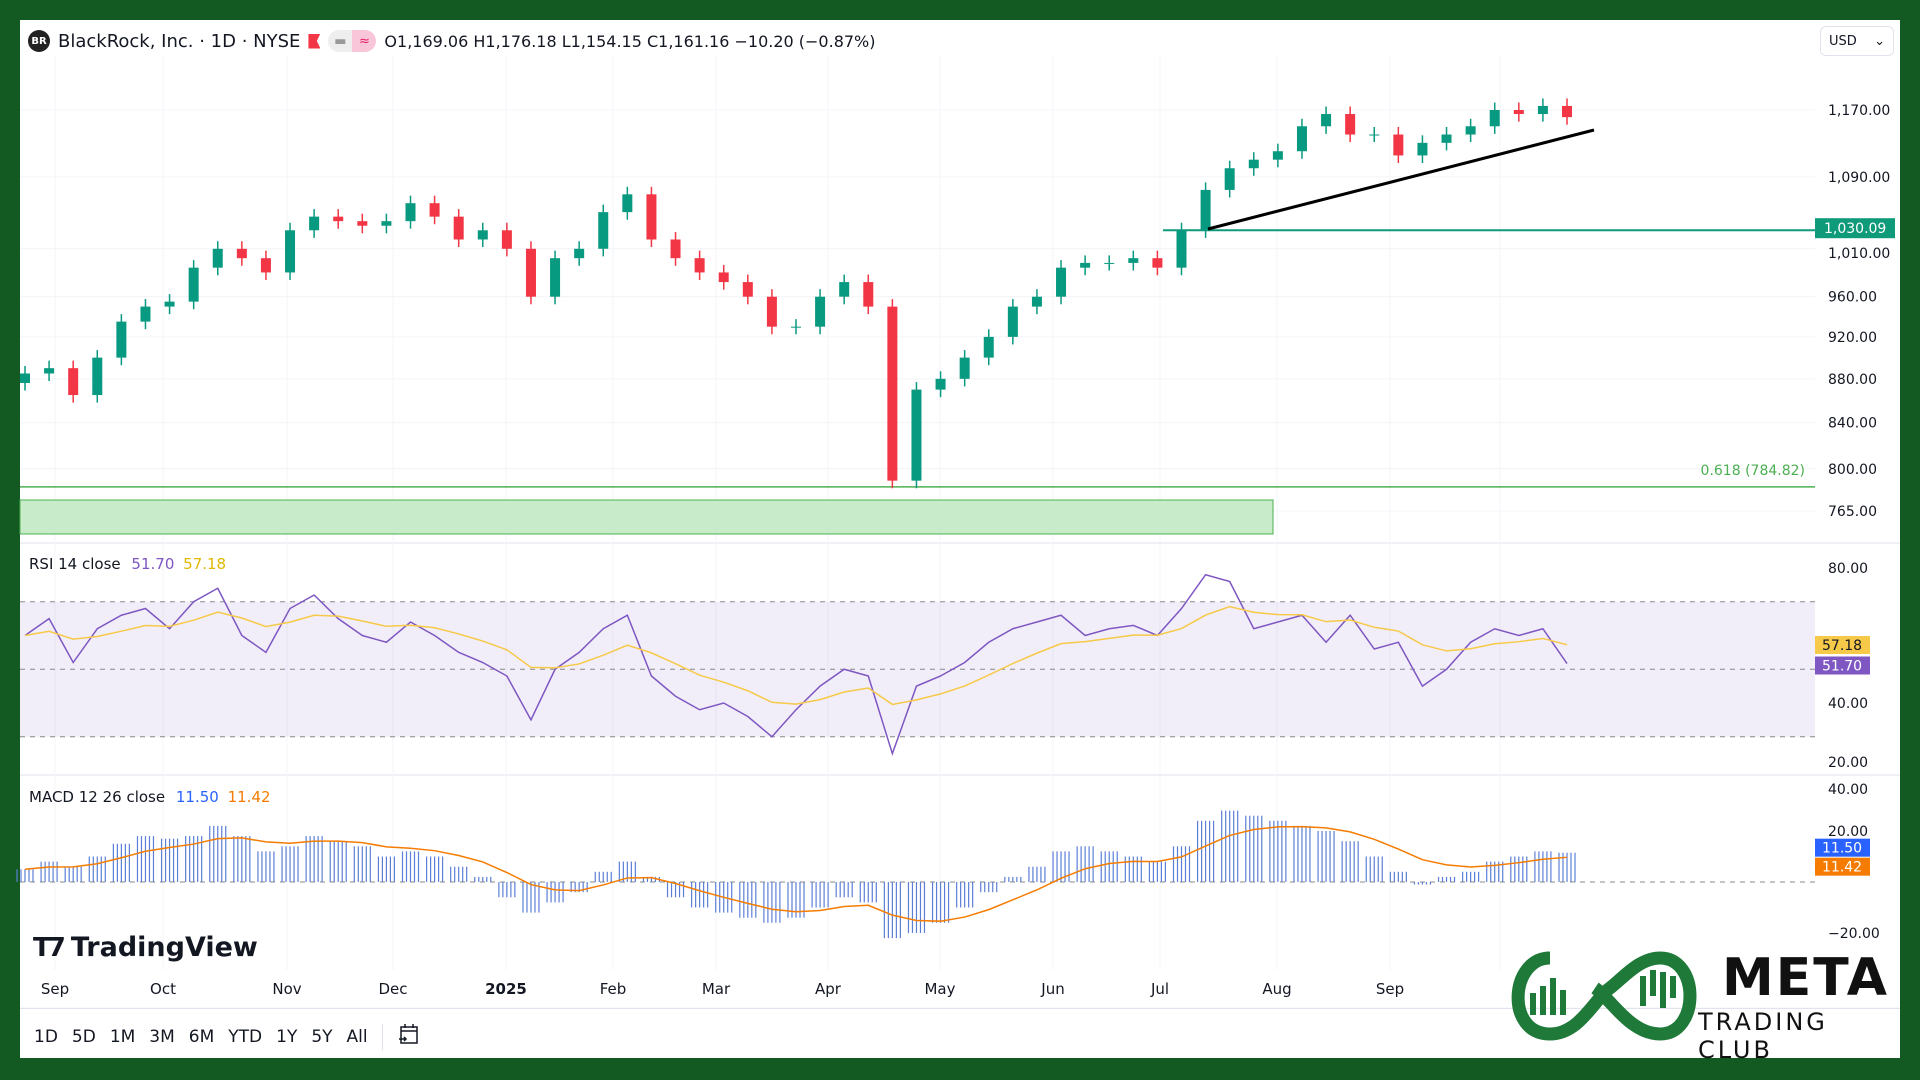  What do you see at coordinates (409, 1036) in the screenshot?
I see `calendar-goto-icon` at bounding box center [409, 1036].